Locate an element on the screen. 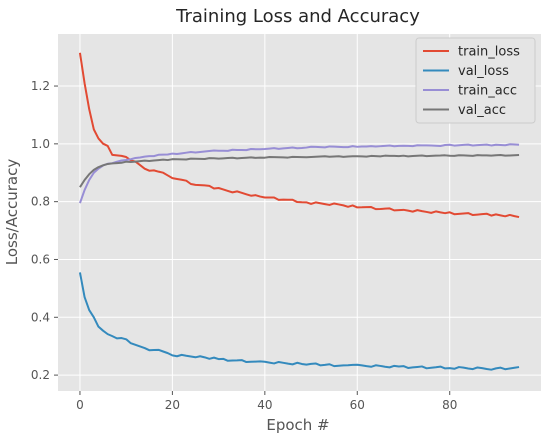 Image resolution: width=550 pixels, height=440 pixels. y-axis-ticks: 0.2 0.4 0.6 0.8 1.0 1.2 is located at coordinates (44, 230).